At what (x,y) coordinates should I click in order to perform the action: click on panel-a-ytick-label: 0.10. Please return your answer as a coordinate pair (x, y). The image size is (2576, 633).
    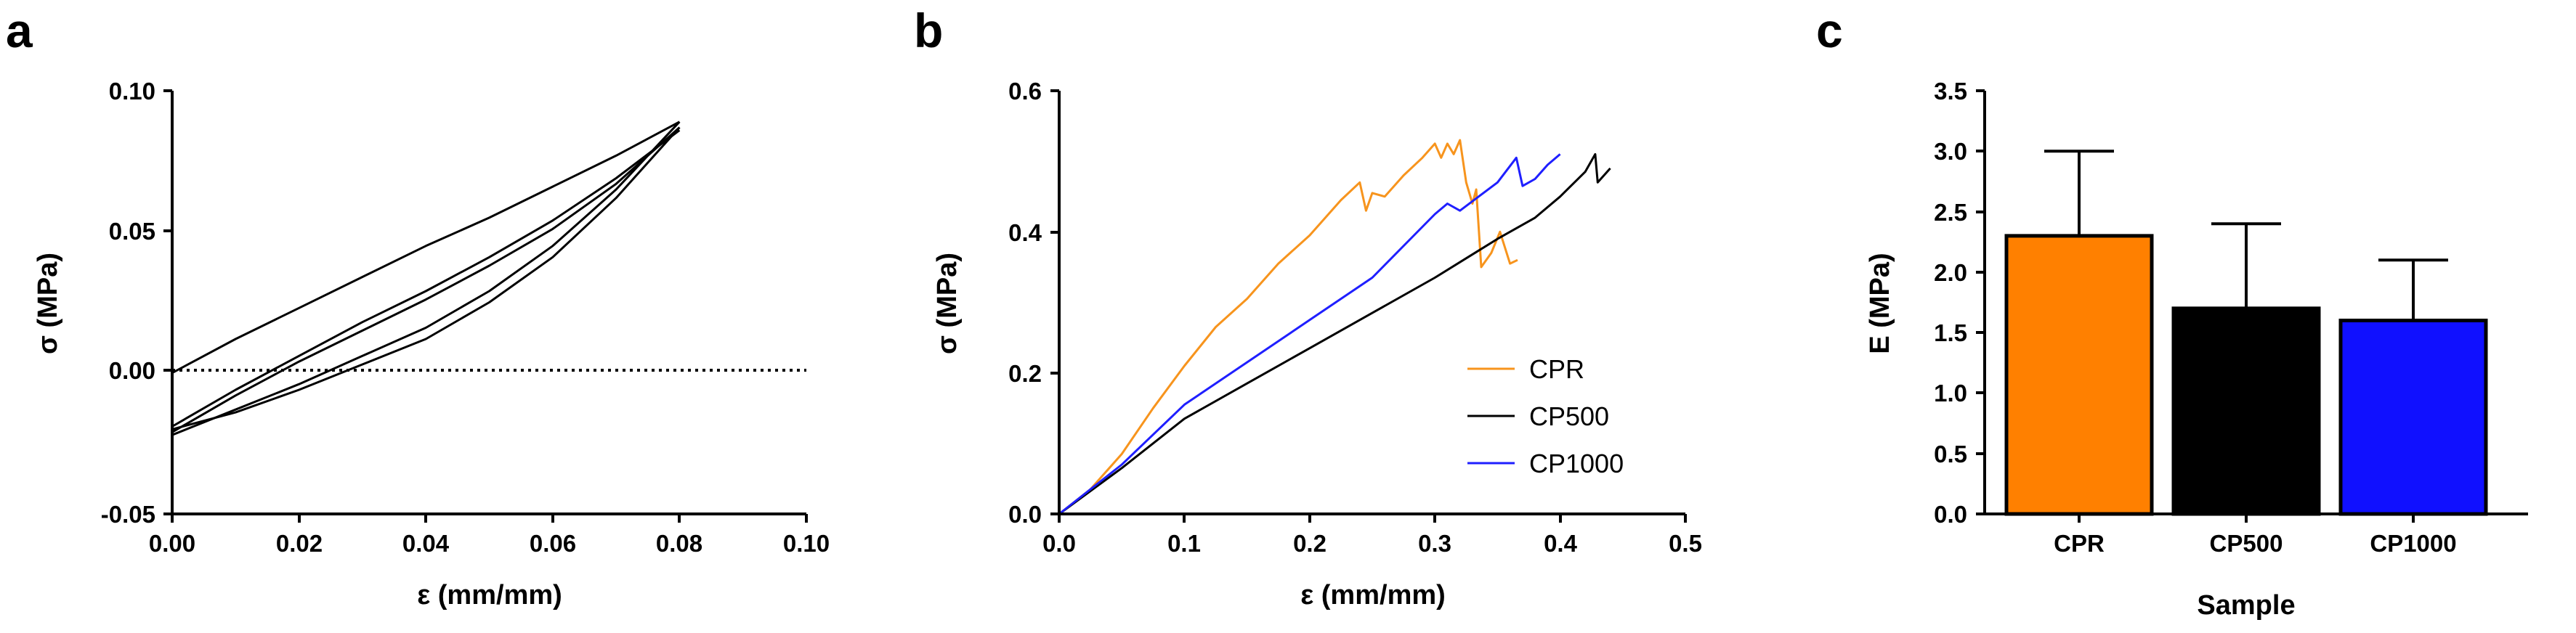
    Looking at the image, I should click on (132, 91).